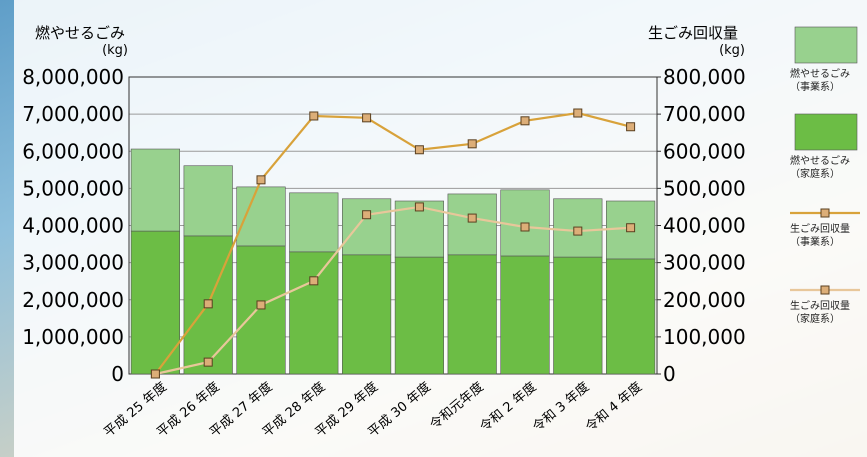 This screenshot has height=457, width=867. What do you see at coordinates (820, 236) in the screenshot?
I see `legend-label: 生ごみ回収量（事業系）` at bounding box center [820, 236].